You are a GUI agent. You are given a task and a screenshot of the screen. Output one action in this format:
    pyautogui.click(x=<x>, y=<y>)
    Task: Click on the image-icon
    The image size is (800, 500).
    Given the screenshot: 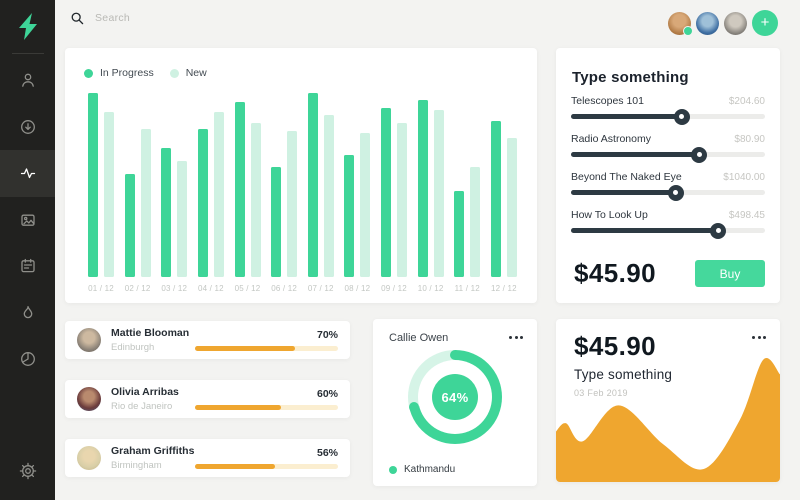 What is the action you would take?
    pyautogui.click(x=27, y=220)
    